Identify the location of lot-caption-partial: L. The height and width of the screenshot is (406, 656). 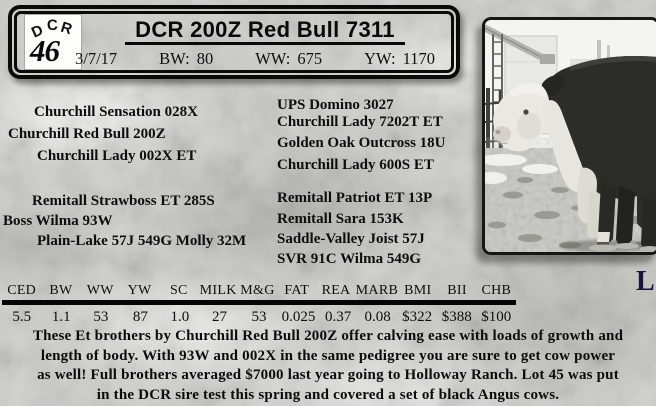
(645, 281).